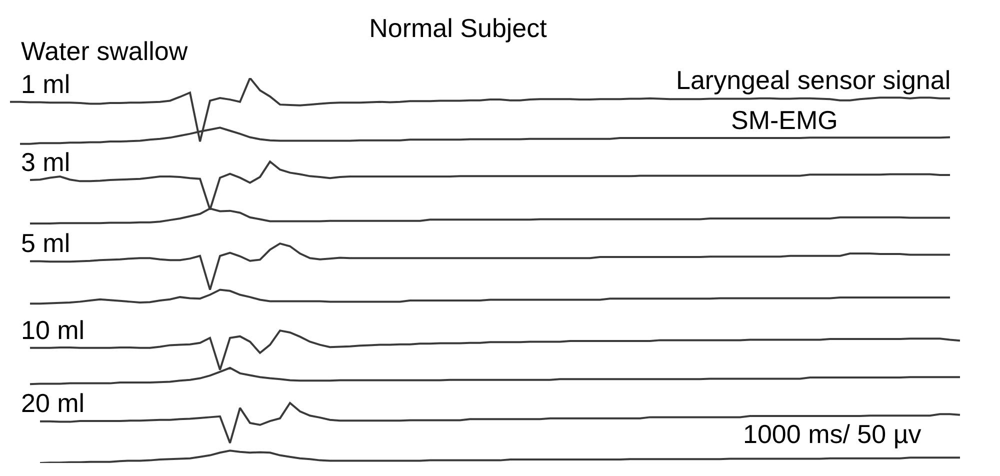 This screenshot has width=1000, height=476. What do you see at coordinates (53, 403) in the screenshot?
I see `series-label: 20 ml` at bounding box center [53, 403].